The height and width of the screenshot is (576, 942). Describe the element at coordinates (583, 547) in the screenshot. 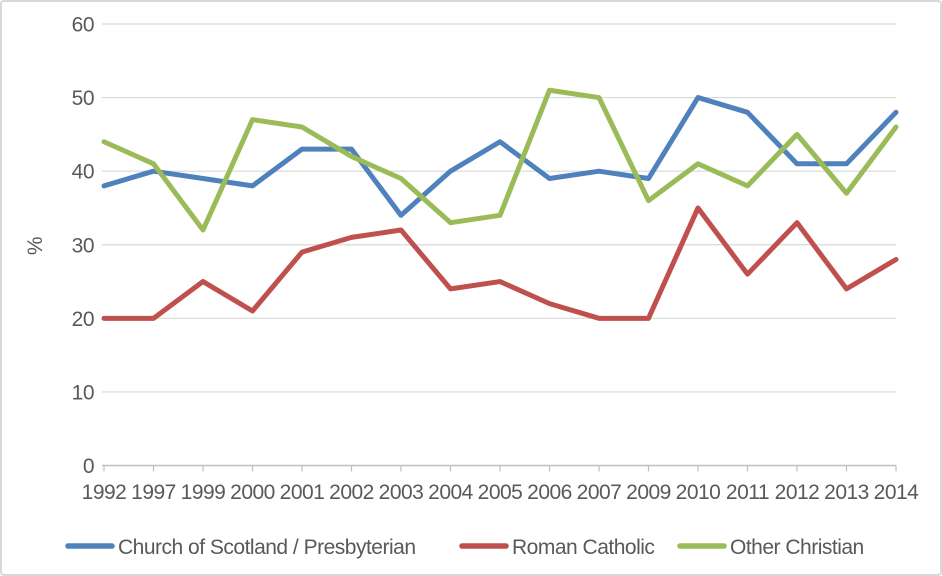

I see `legend-label-roman-catholic: Roman Catholic` at that location.